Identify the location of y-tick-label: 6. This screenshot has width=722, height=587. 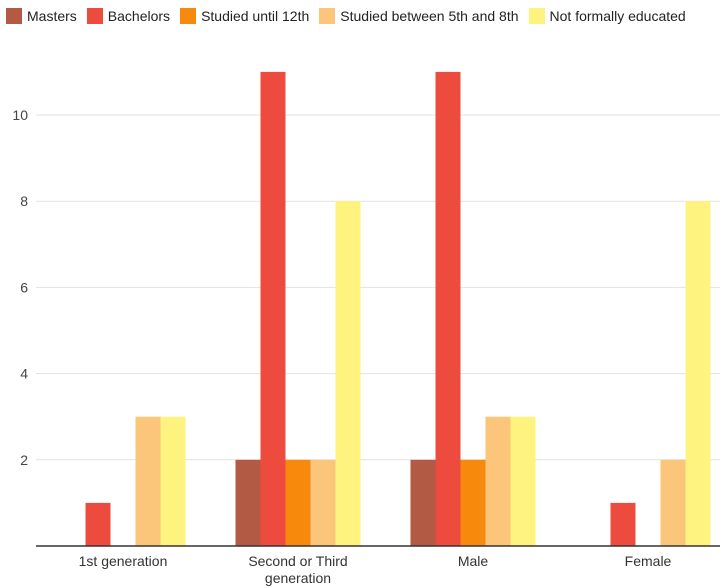
(24, 287).